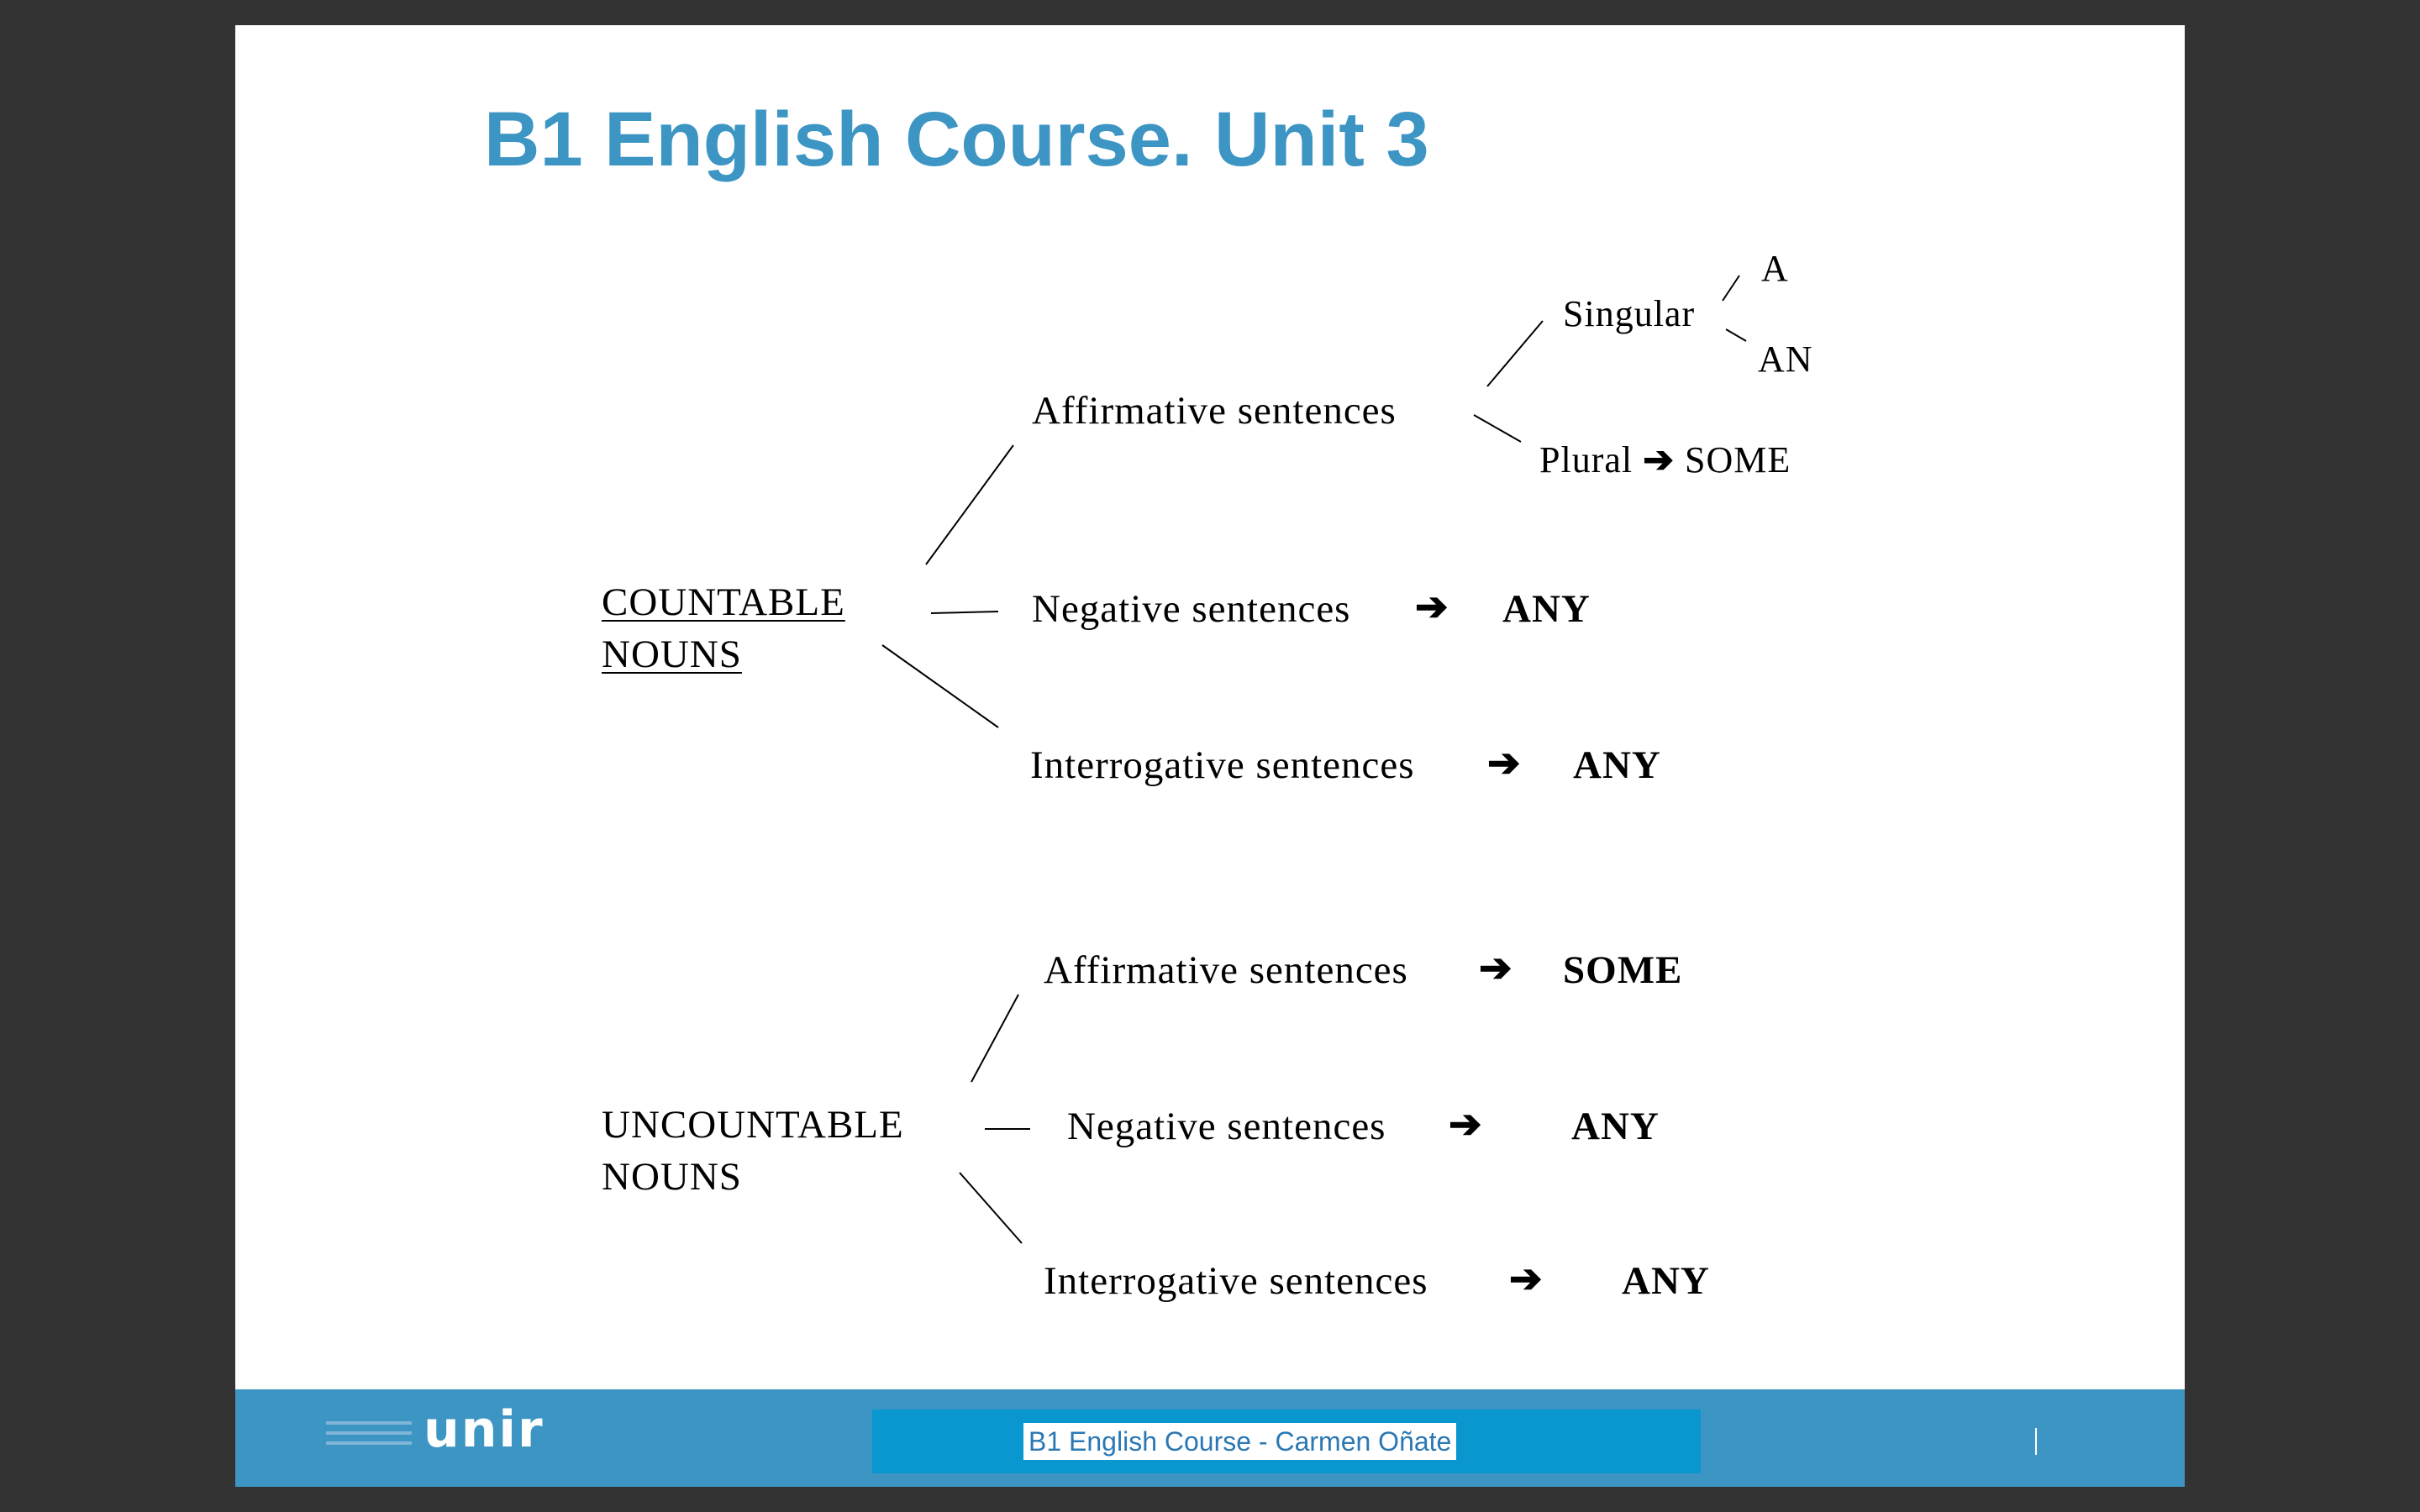 Image resolution: width=2420 pixels, height=1512 pixels. Describe the element at coordinates (1786, 359) in the screenshot. I see `article-an: AN` at that location.